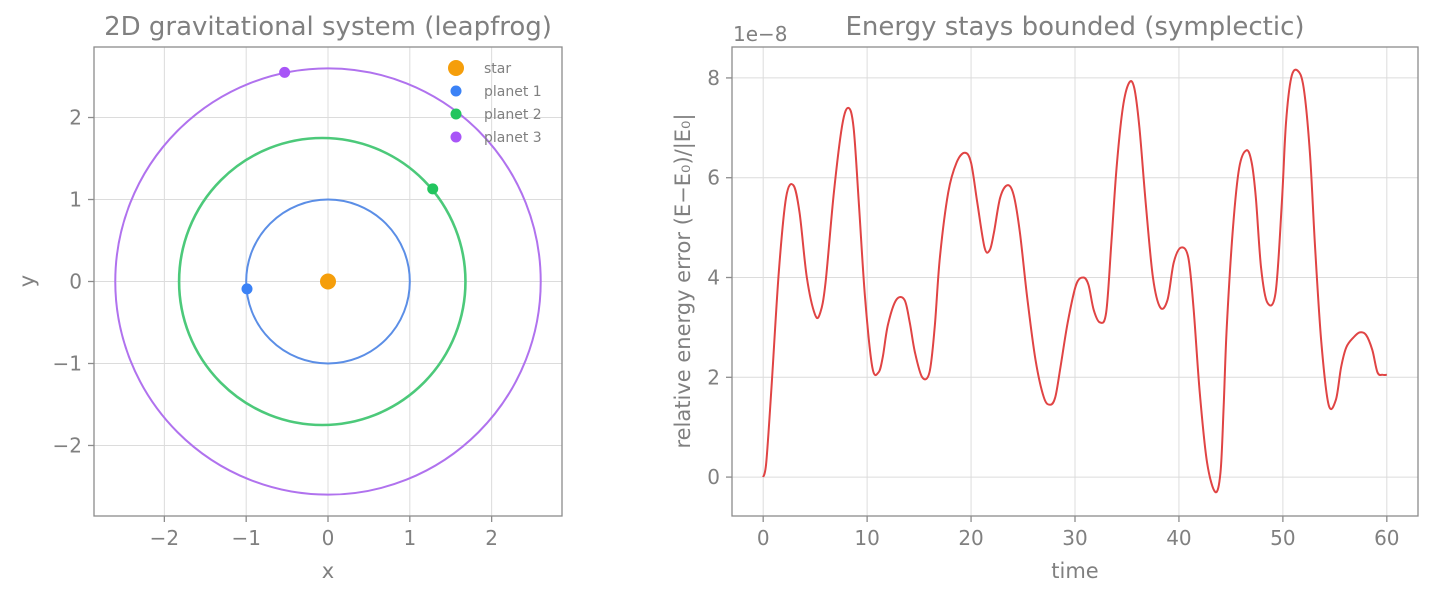  What do you see at coordinates (27, 281) in the screenshot?
I see `orbit-plot-ylabel: y` at bounding box center [27, 281].